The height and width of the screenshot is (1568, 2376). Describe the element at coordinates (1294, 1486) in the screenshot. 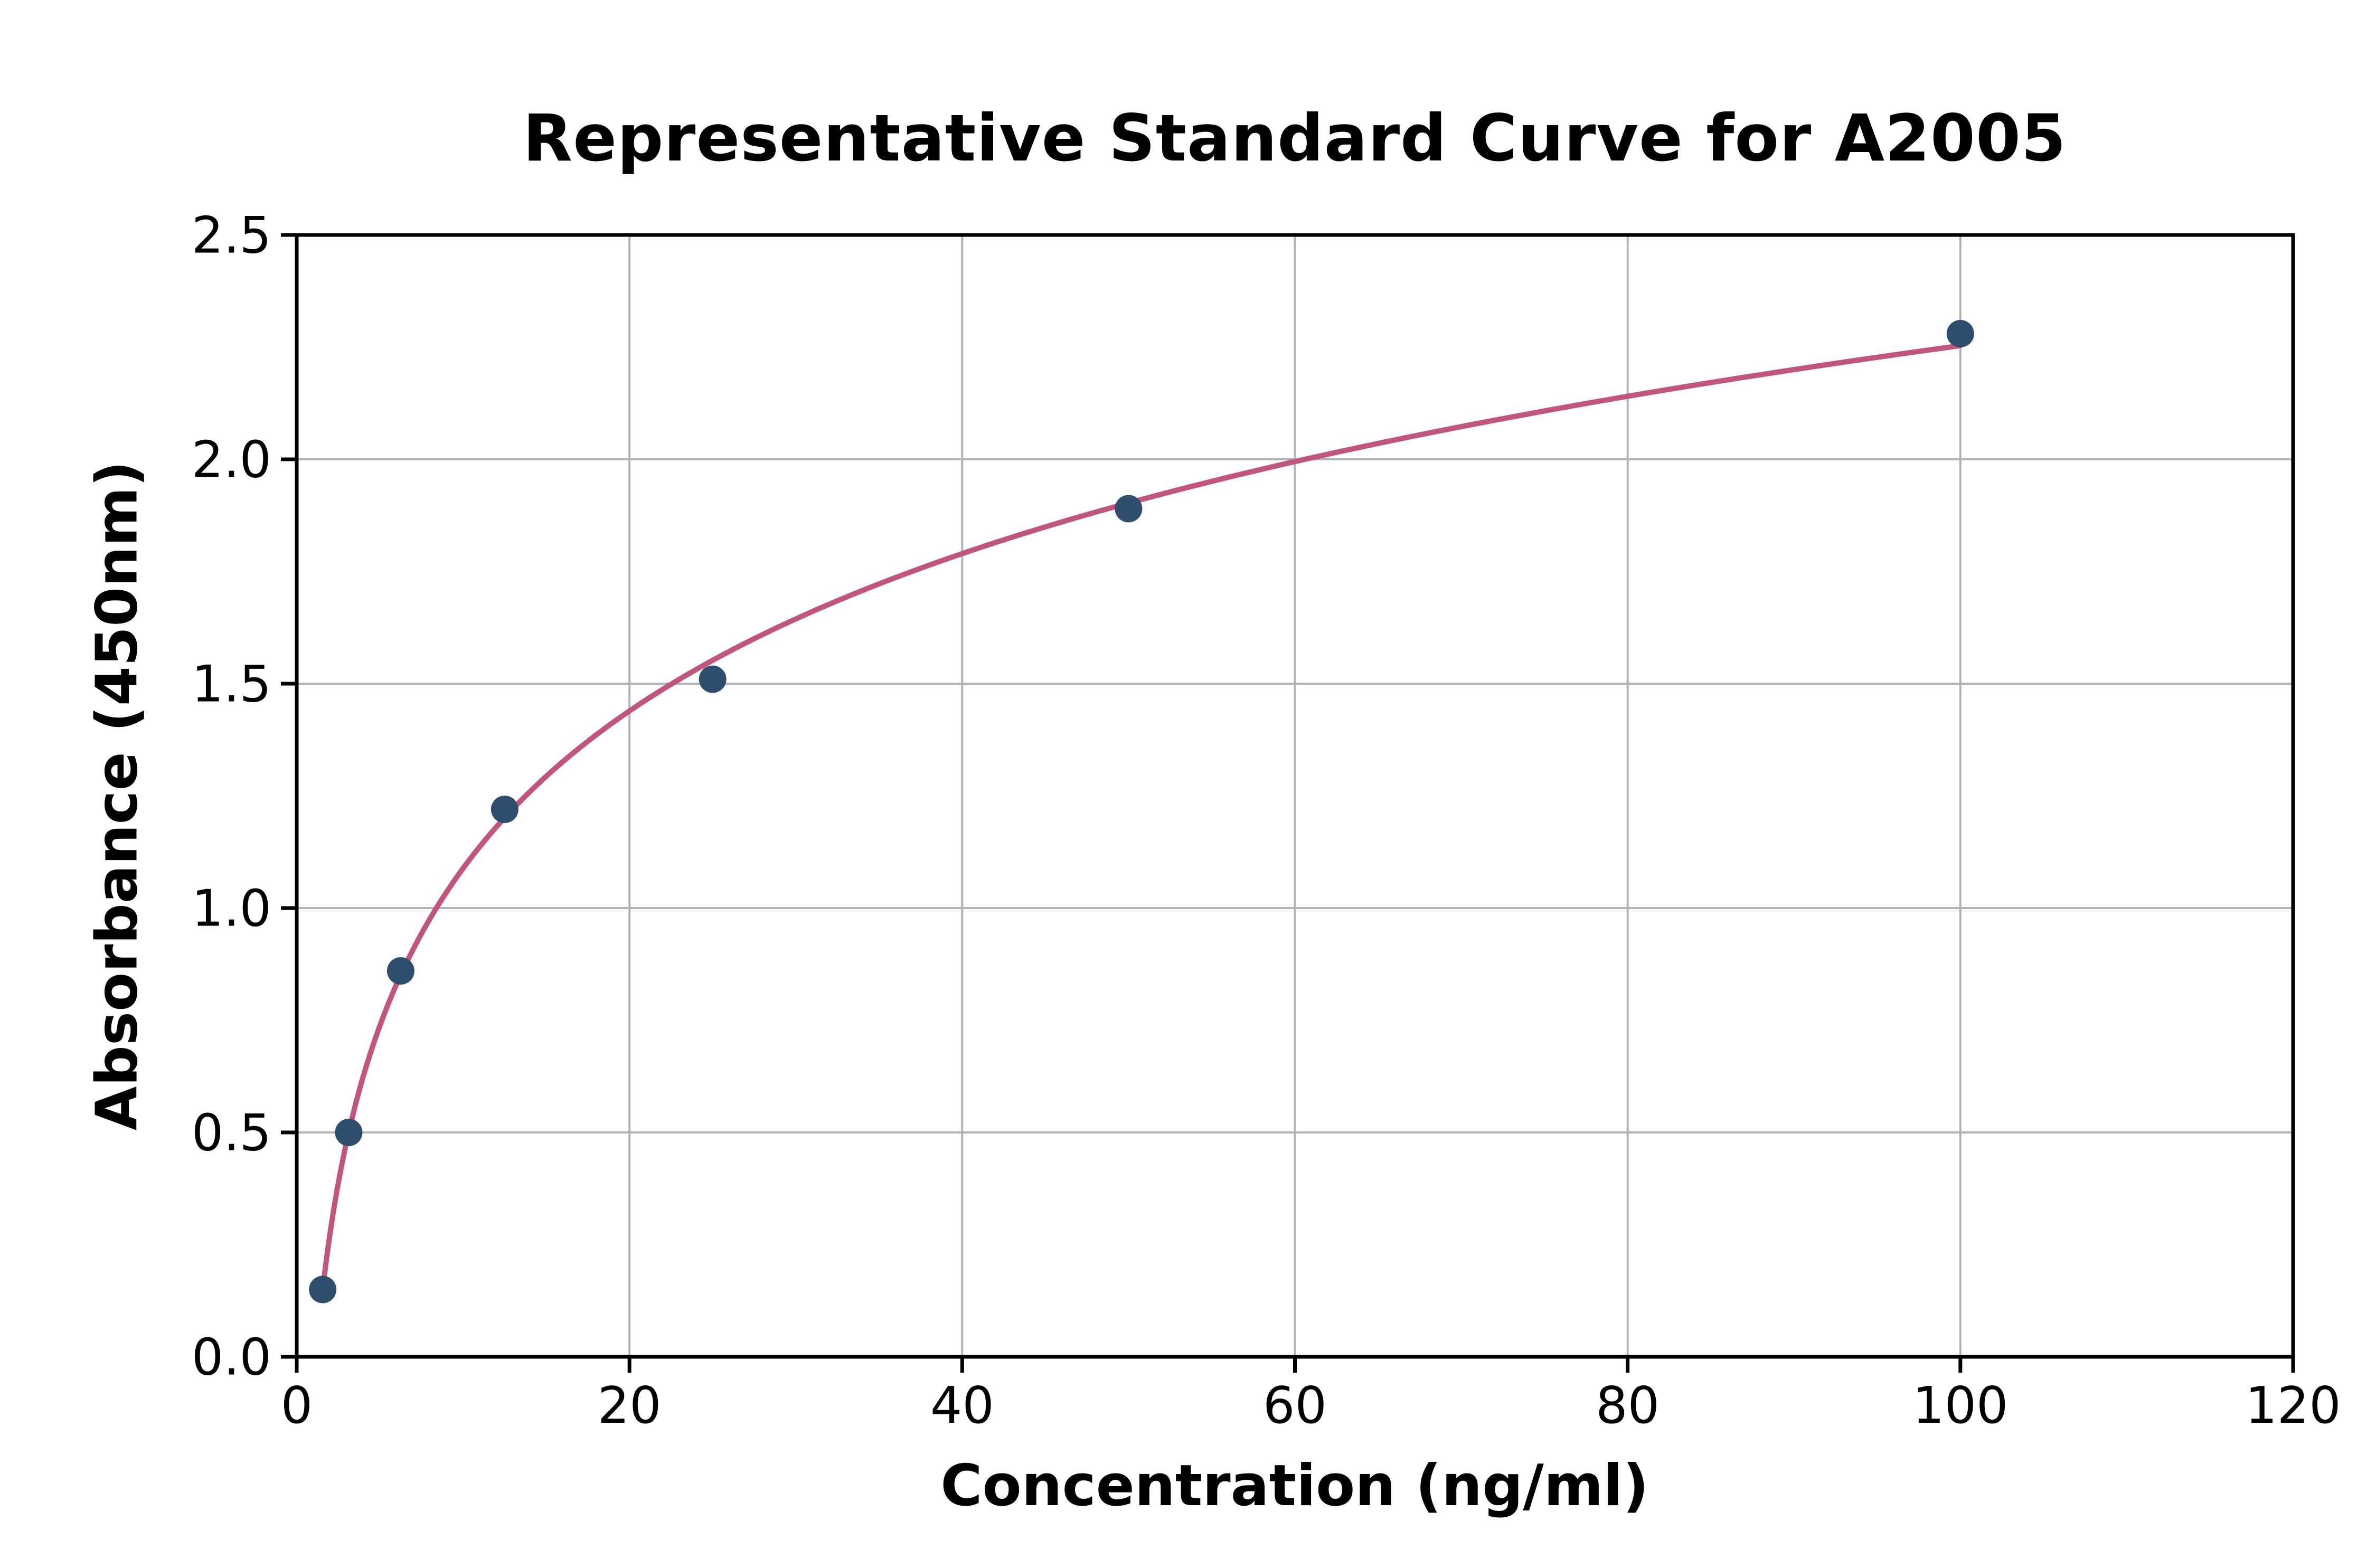

I see `x-axis-label: Concentration (ng/ml)` at that location.